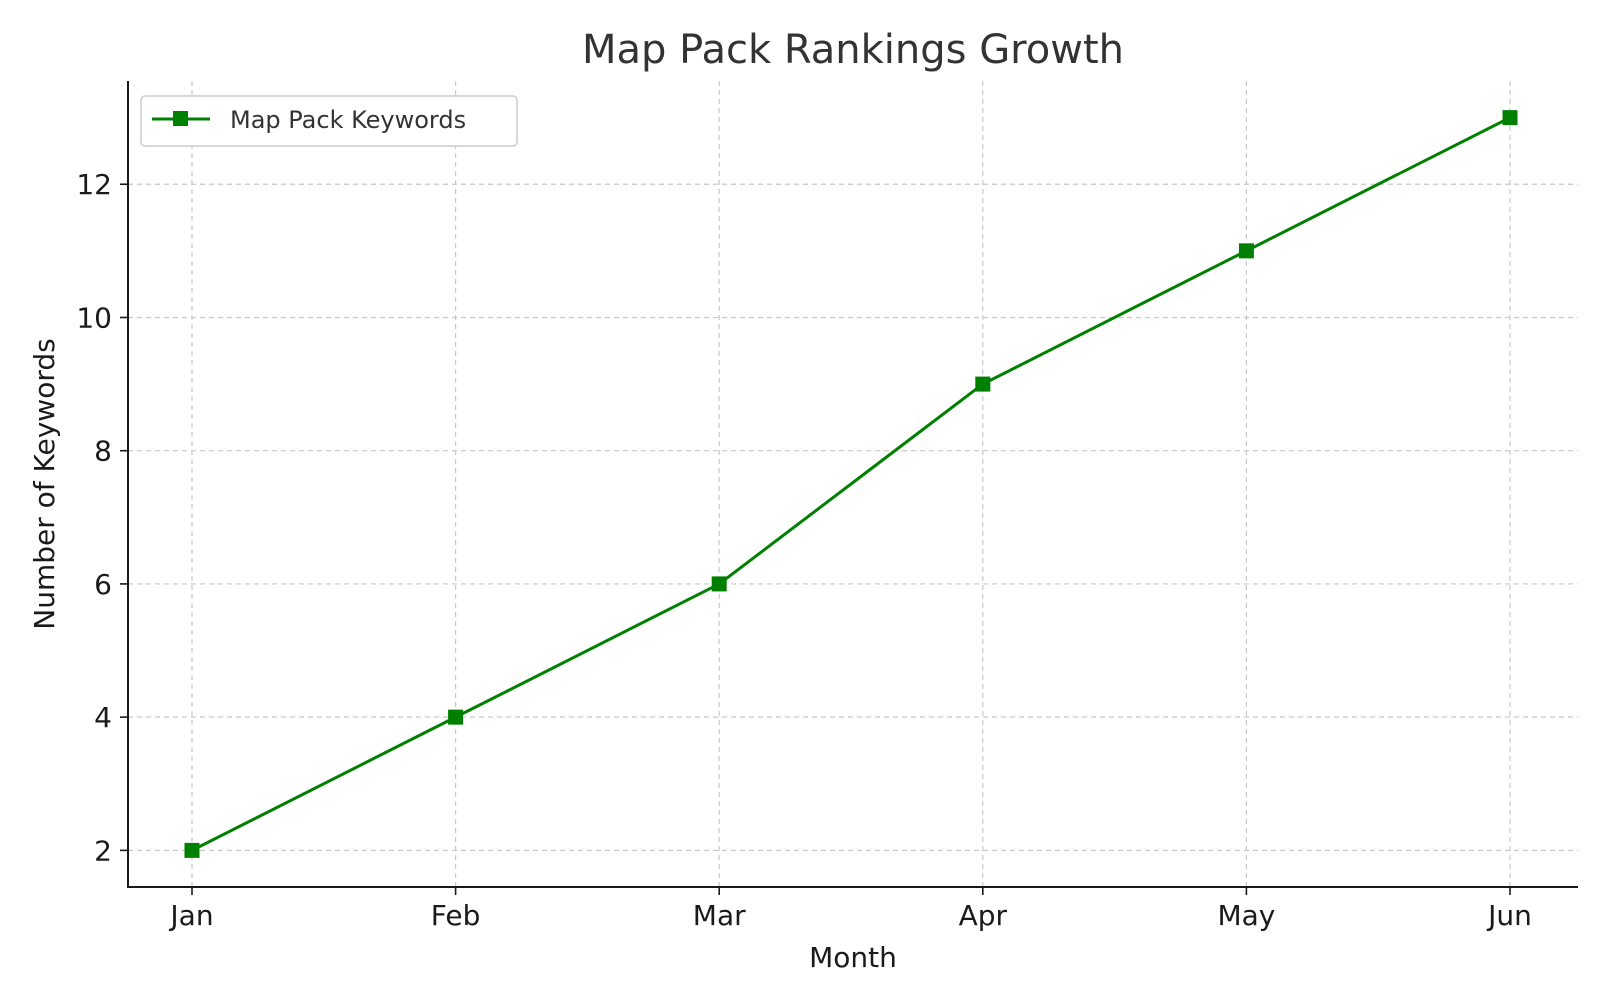  Describe the element at coordinates (983, 915) in the screenshot. I see `x-tick-label: Apr` at that location.